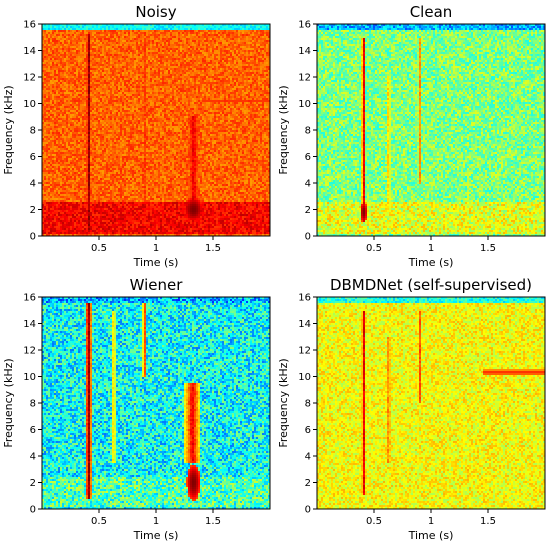 The height and width of the screenshot is (546, 550). What do you see at coordinates (431, 12) in the screenshot?
I see `chart-title: Clean` at bounding box center [431, 12].